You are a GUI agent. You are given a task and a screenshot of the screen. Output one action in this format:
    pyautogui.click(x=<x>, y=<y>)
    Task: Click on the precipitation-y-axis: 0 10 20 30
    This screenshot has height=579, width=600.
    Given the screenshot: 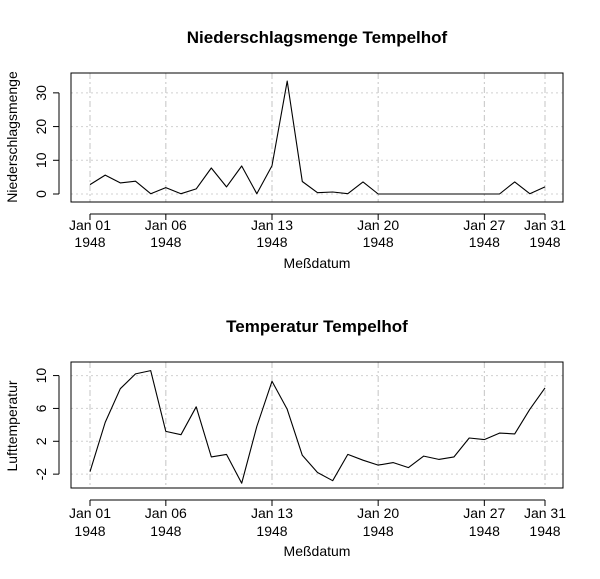 What is the action you would take?
    pyautogui.click(x=46, y=141)
    